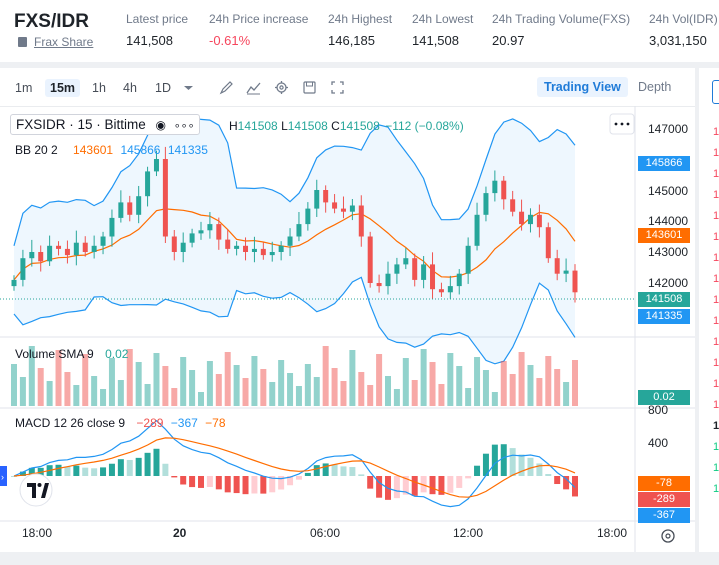  What do you see at coordinates (281, 87) in the screenshot?
I see `gear-icon` at bounding box center [281, 87].